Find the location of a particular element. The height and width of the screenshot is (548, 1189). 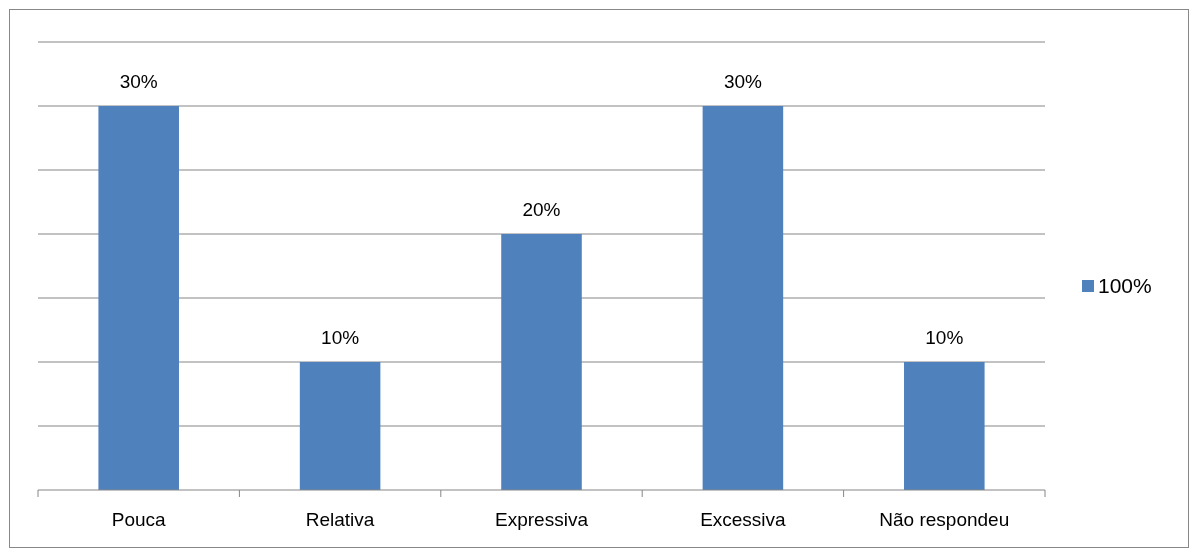

x-tick-label: Não respondeu is located at coordinates (944, 519).